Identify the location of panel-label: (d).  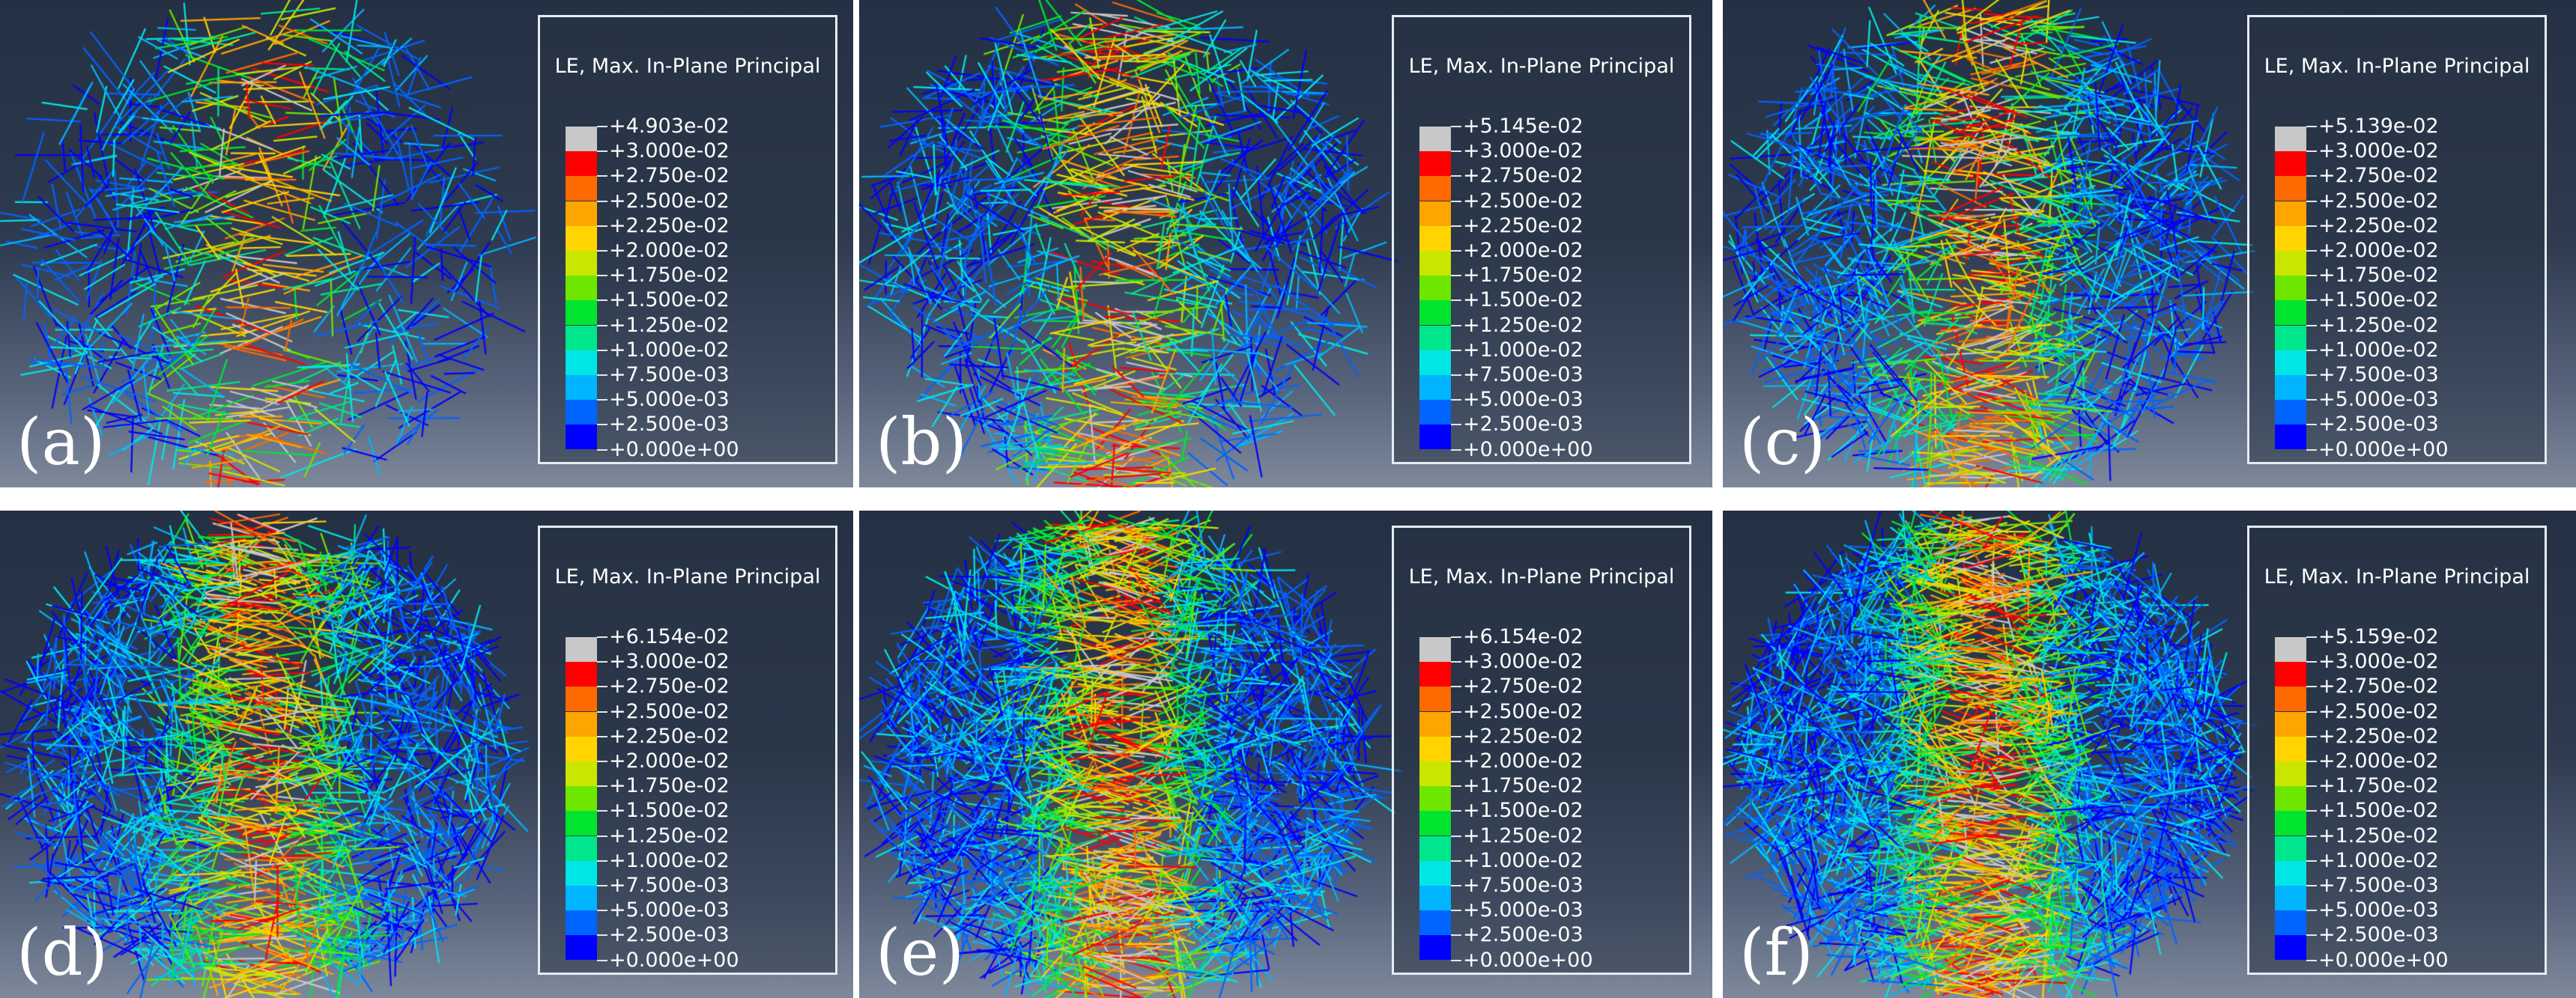
(62, 953).